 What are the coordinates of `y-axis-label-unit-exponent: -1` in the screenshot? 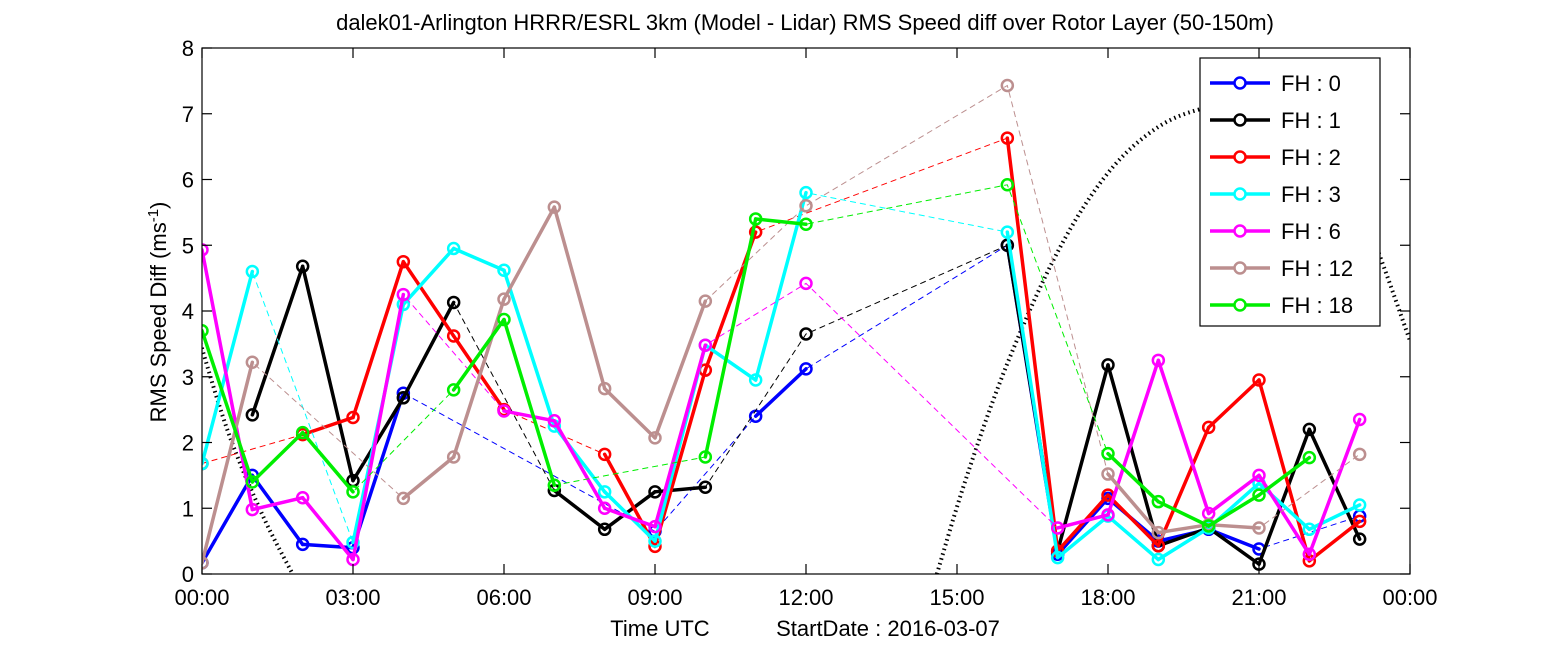 It's located at (153, 215).